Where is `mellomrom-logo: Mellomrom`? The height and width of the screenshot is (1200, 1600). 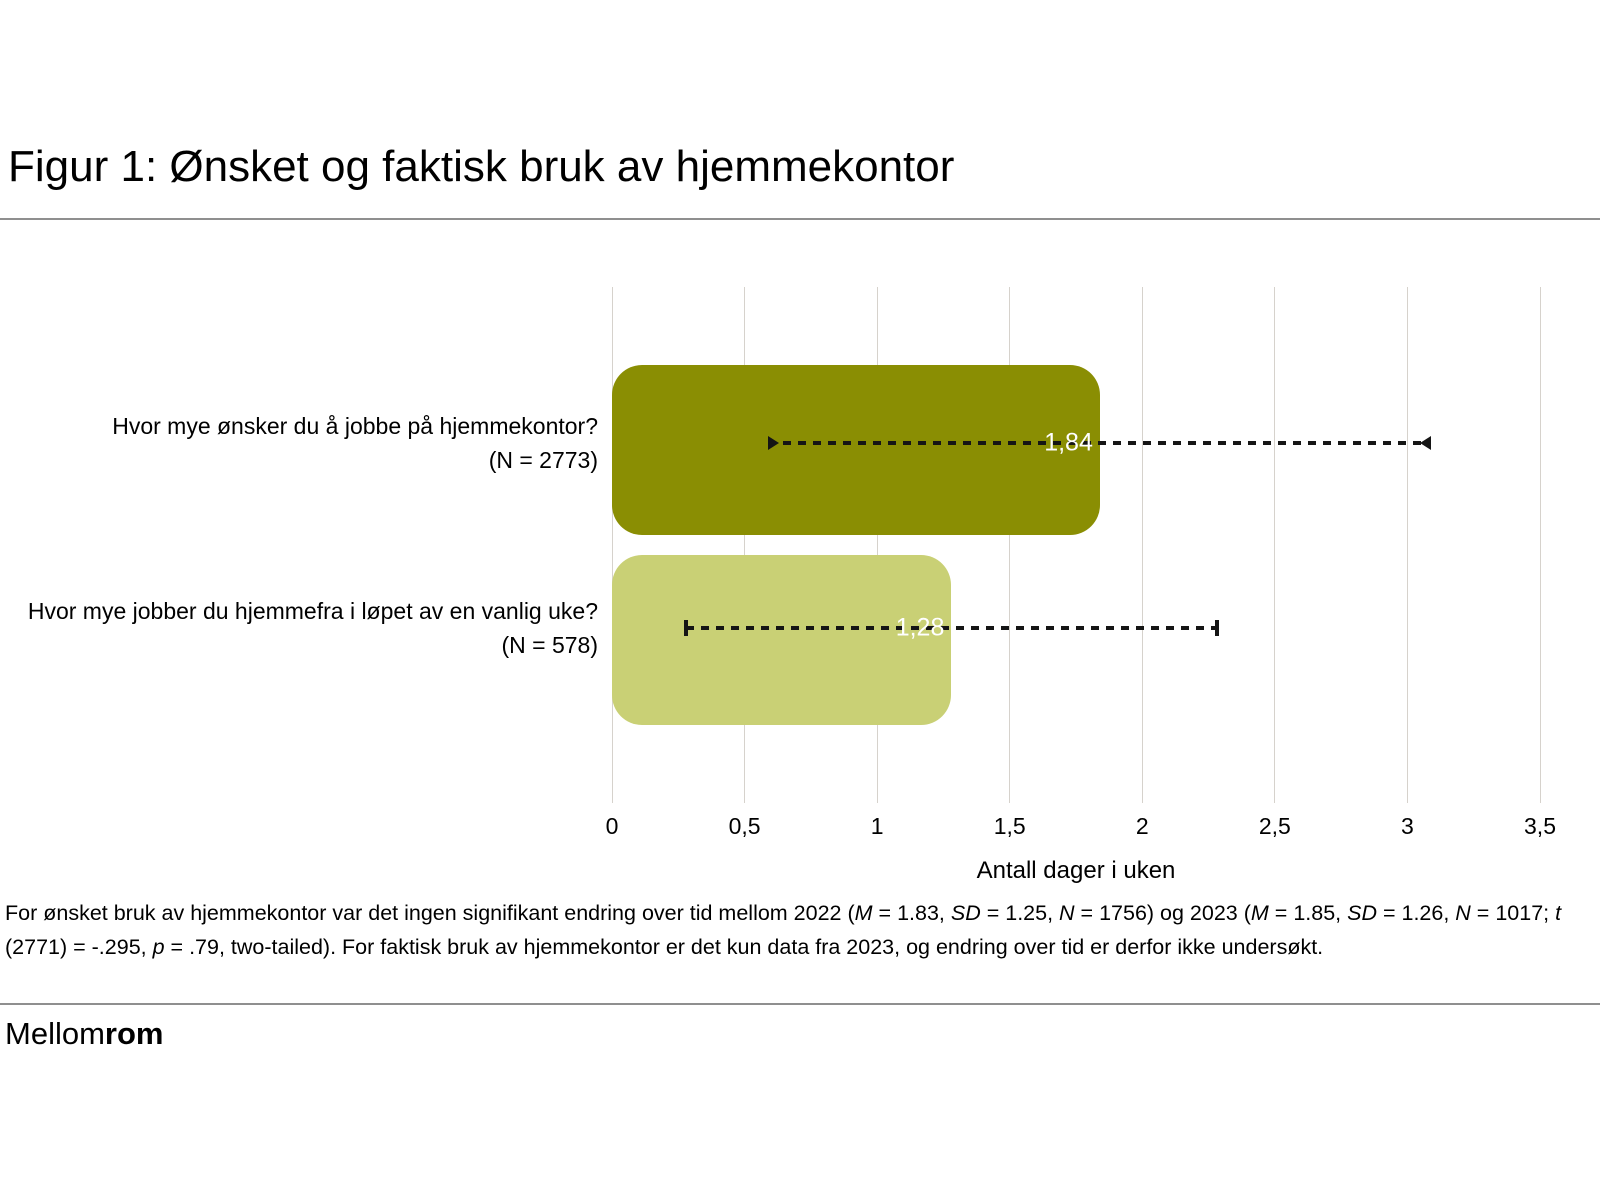
mellomrom-logo: Mellomrom is located at coordinates (84, 1034).